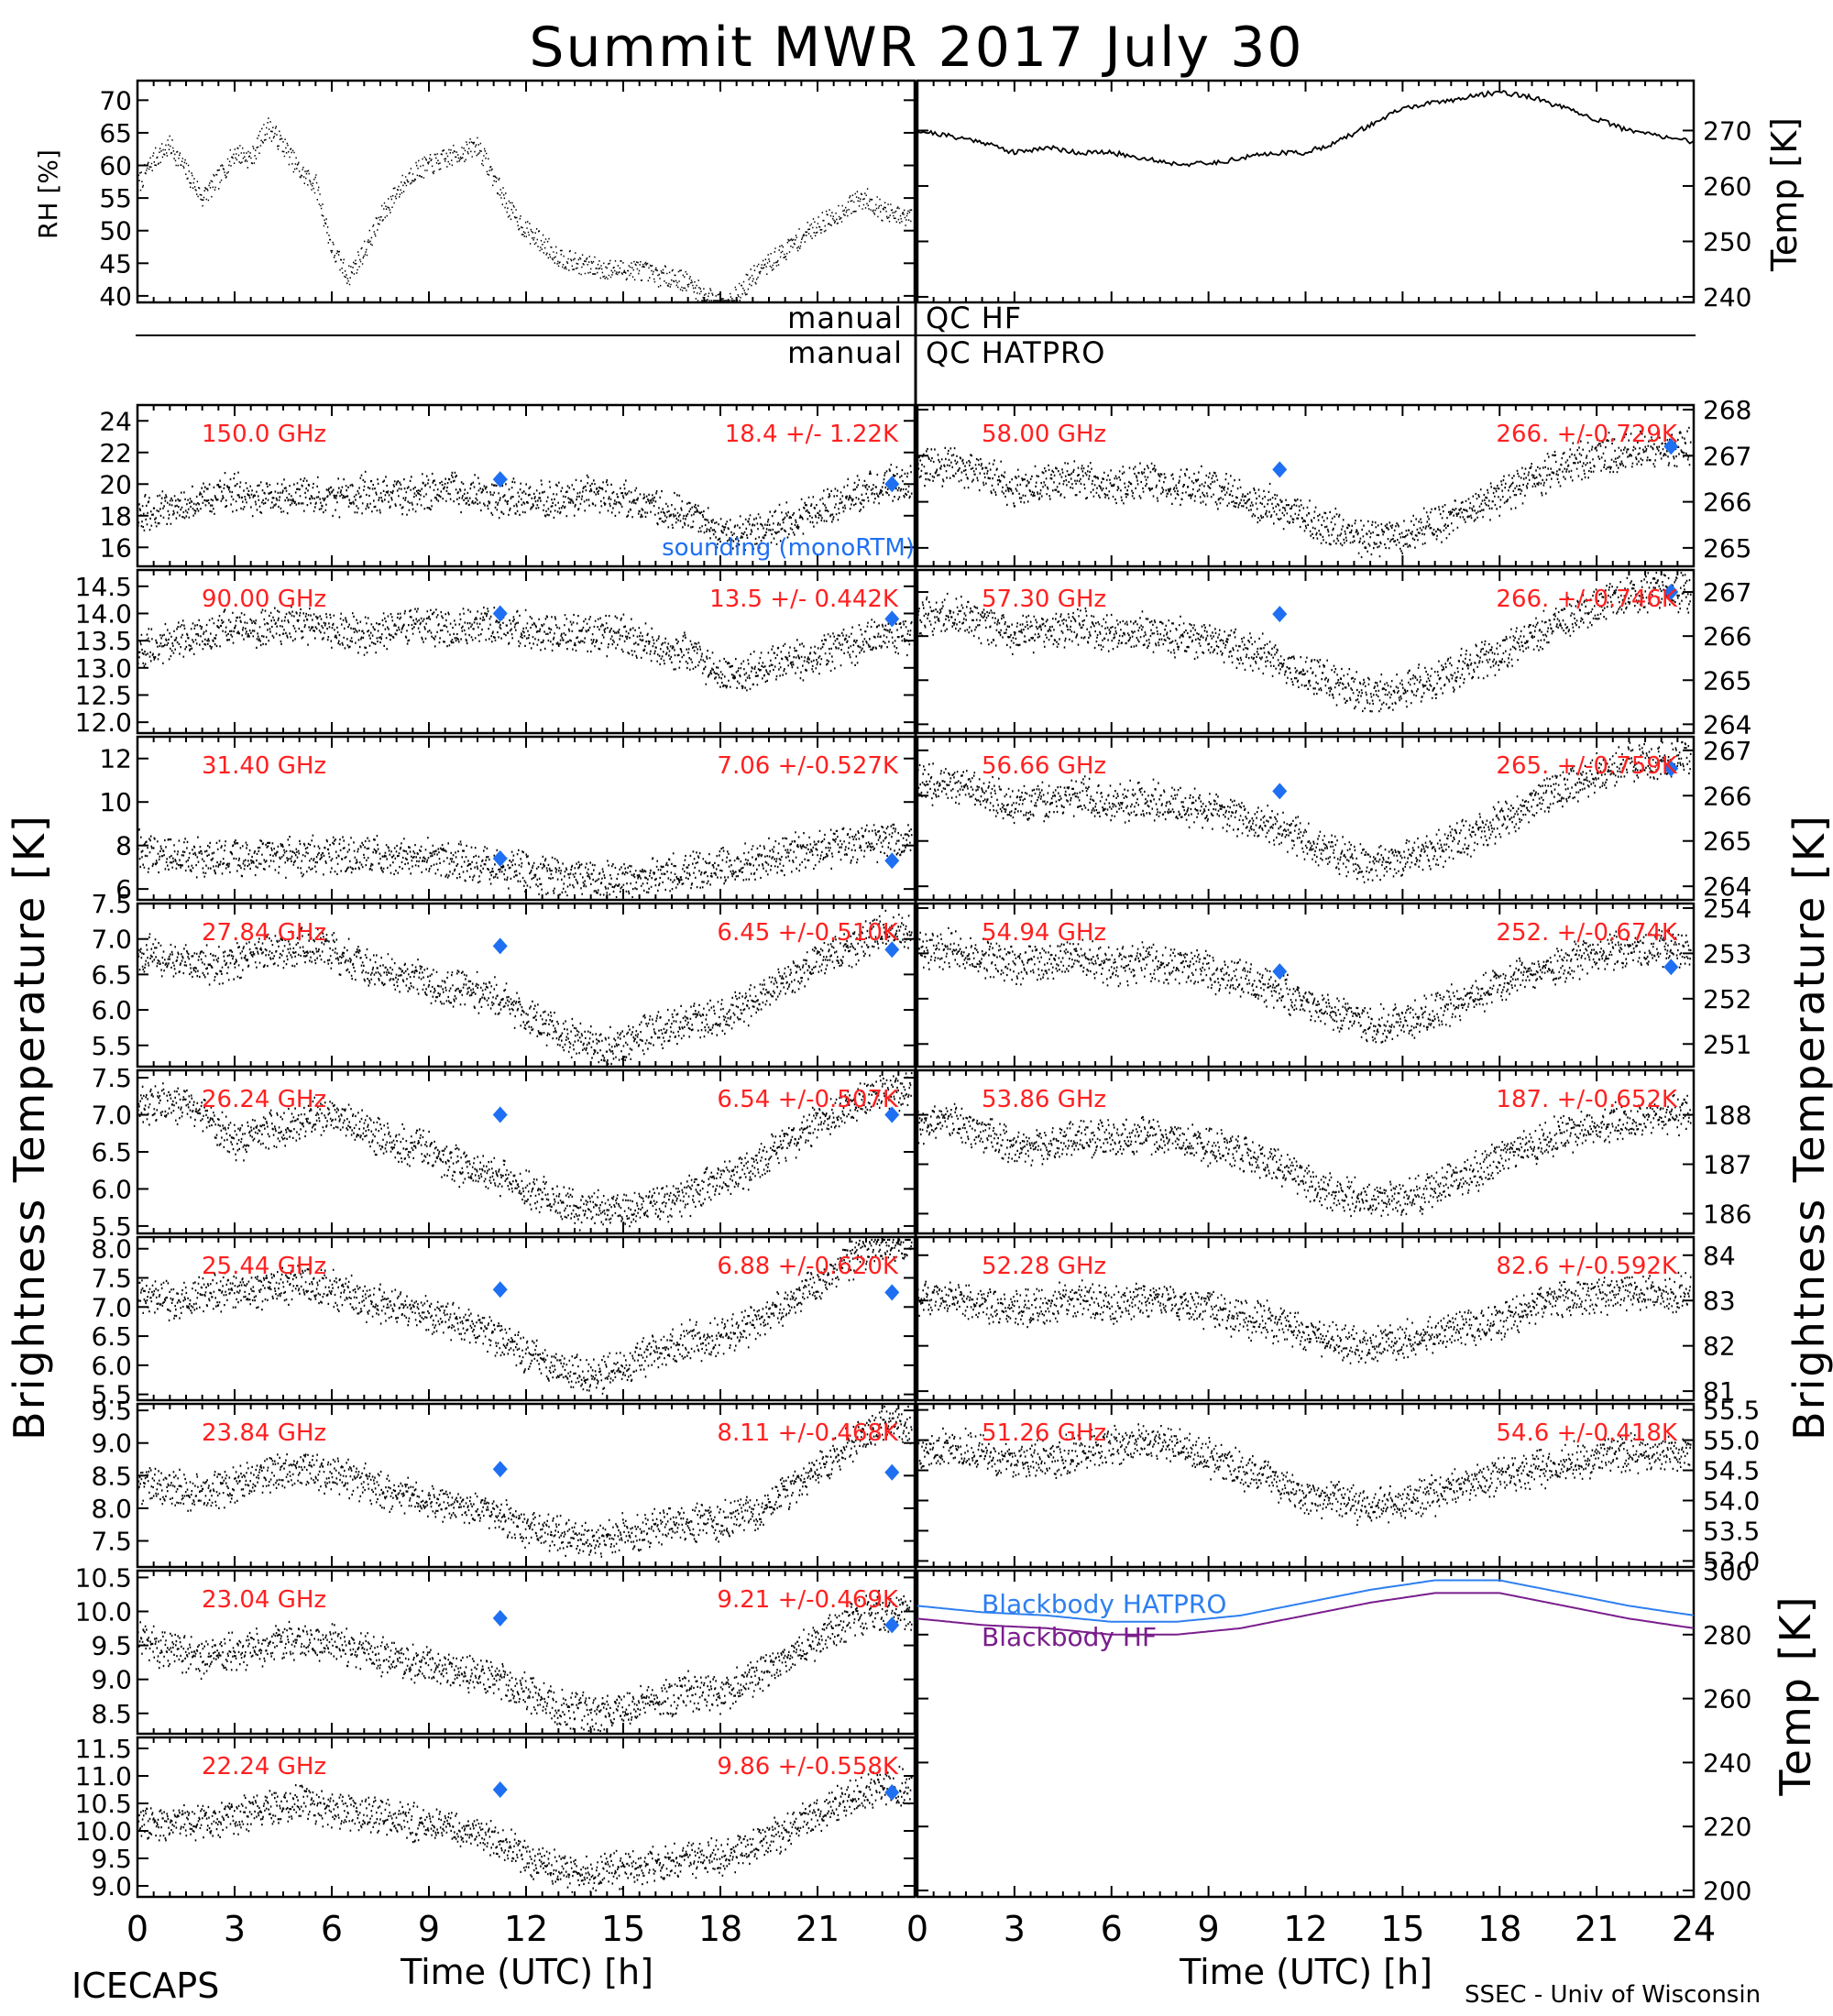 The width and height of the screenshot is (1833, 2016). I want to click on temp-ylabel: Temp [K], so click(1784, 194).